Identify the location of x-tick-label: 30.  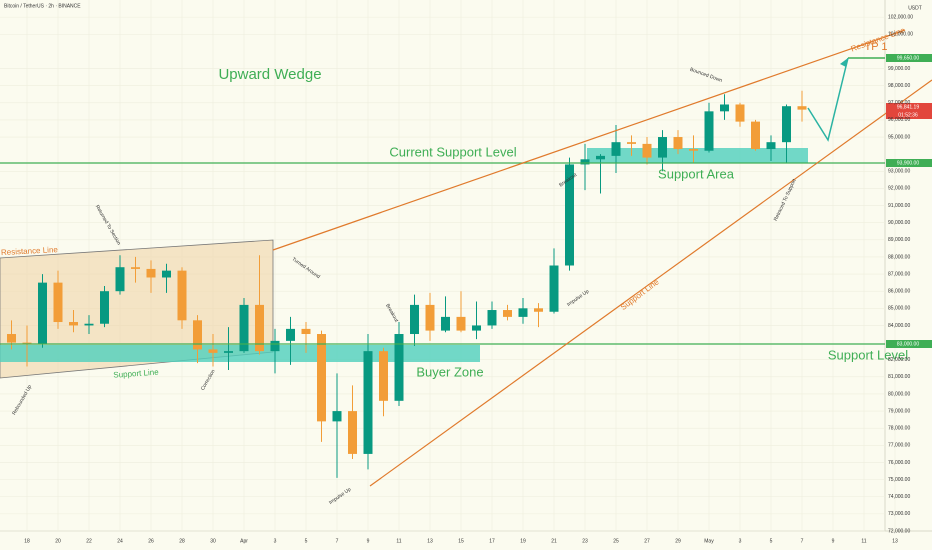
(213, 541).